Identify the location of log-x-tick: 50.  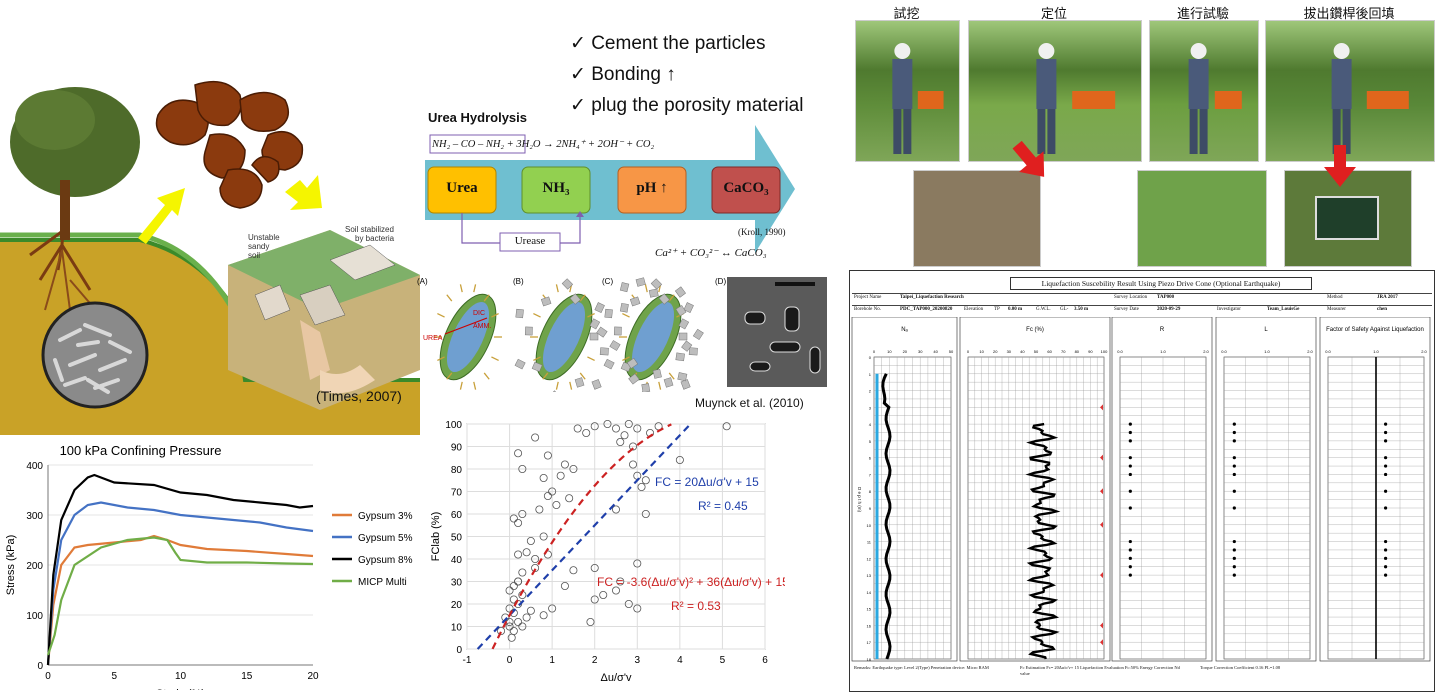
(1036, 351).